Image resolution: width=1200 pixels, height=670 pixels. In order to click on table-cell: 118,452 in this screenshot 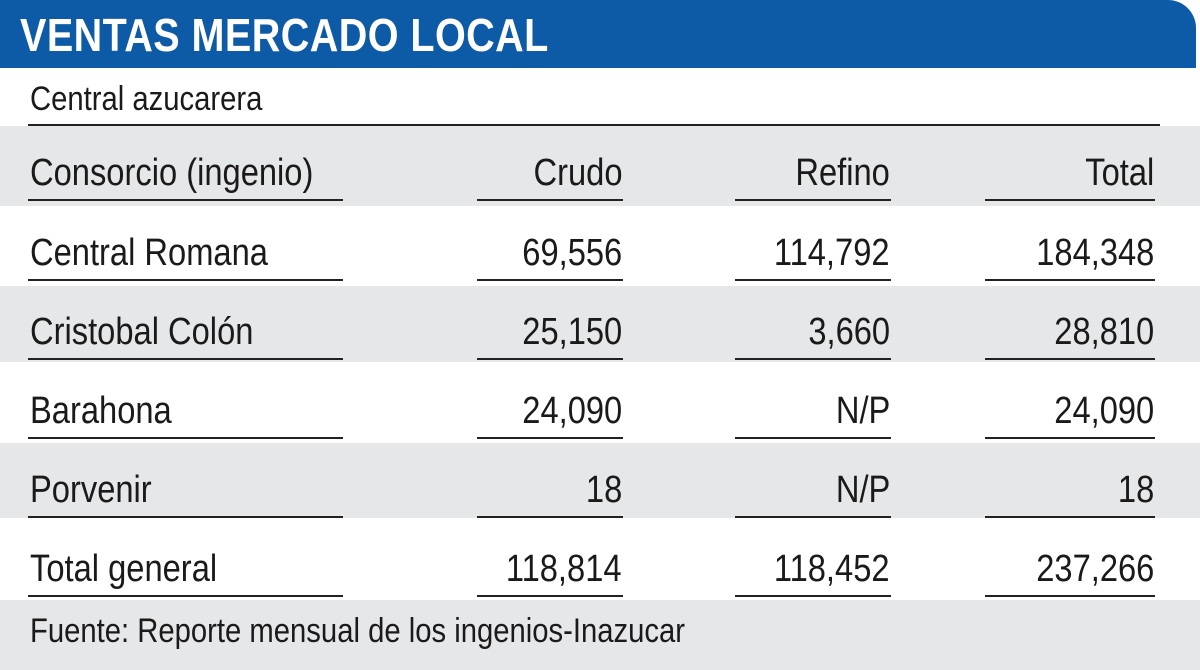, I will do `click(832, 569)`.